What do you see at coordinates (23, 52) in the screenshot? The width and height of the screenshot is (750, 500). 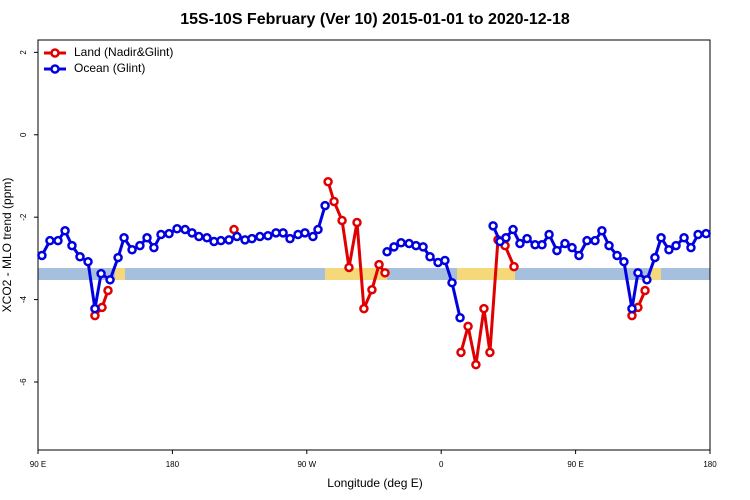 I see `y-tick-label: 2` at bounding box center [23, 52].